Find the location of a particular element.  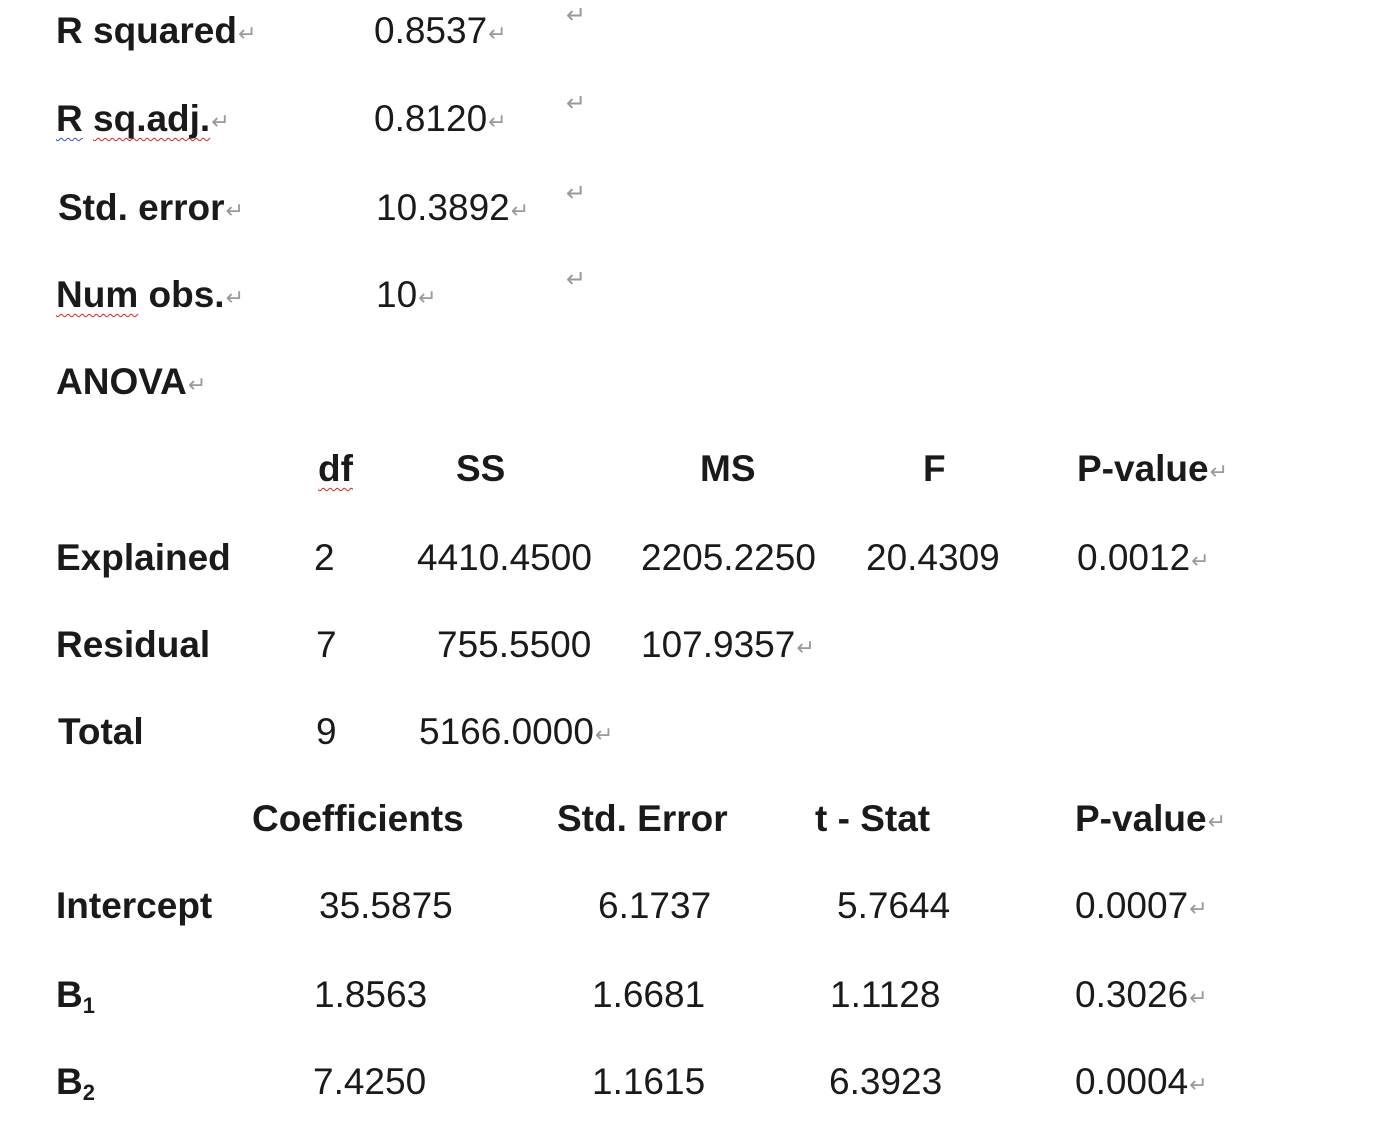

coef-cell-t-stat: 1.1128 is located at coordinates (885, 994).